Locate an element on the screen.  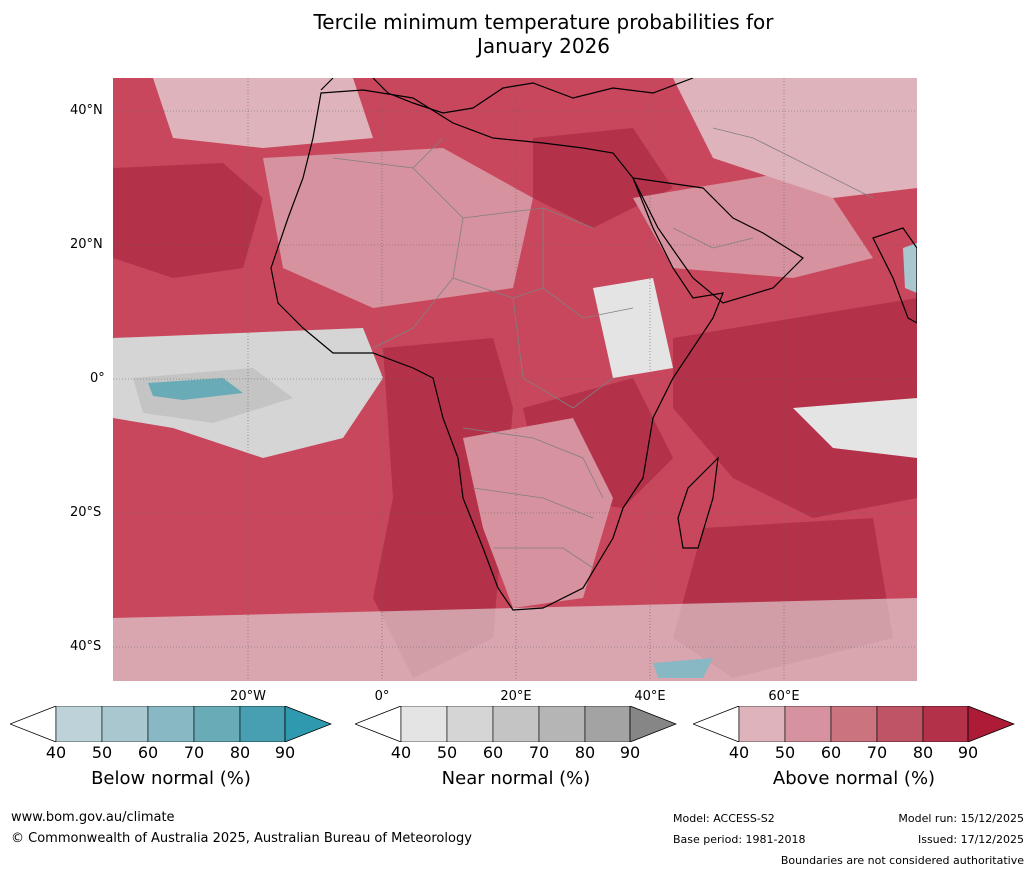
region-deep-red-south-atlantic is located at coordinates (443, 508).